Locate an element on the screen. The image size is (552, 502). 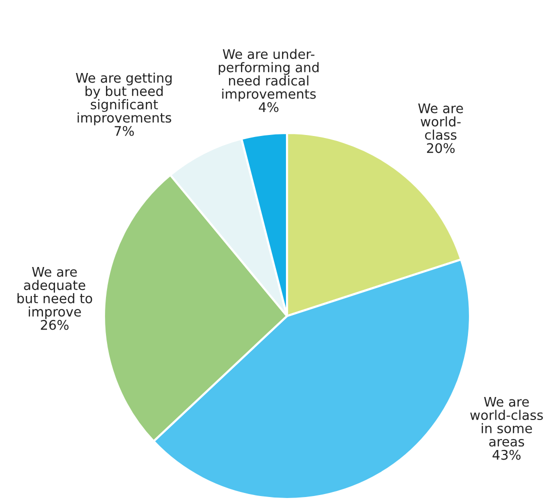
slice-label: We are world- class is located at coordinates (440, 121).